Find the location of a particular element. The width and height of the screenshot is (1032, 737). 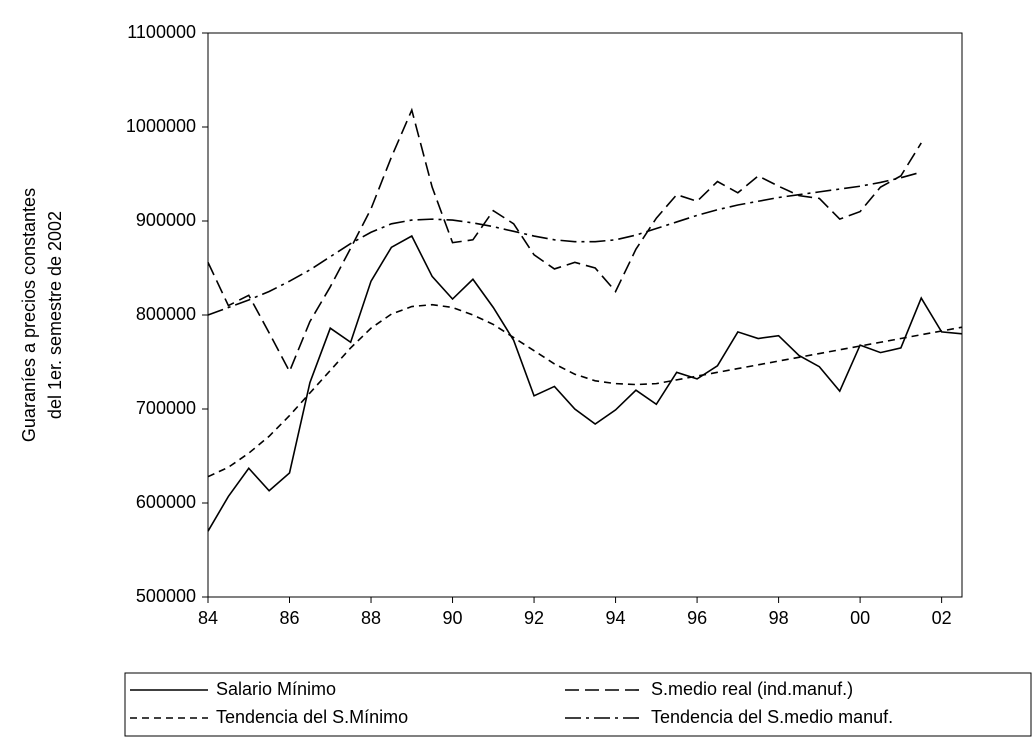

legend-label: Salario Mínimo is located at coordinates (276, 689).